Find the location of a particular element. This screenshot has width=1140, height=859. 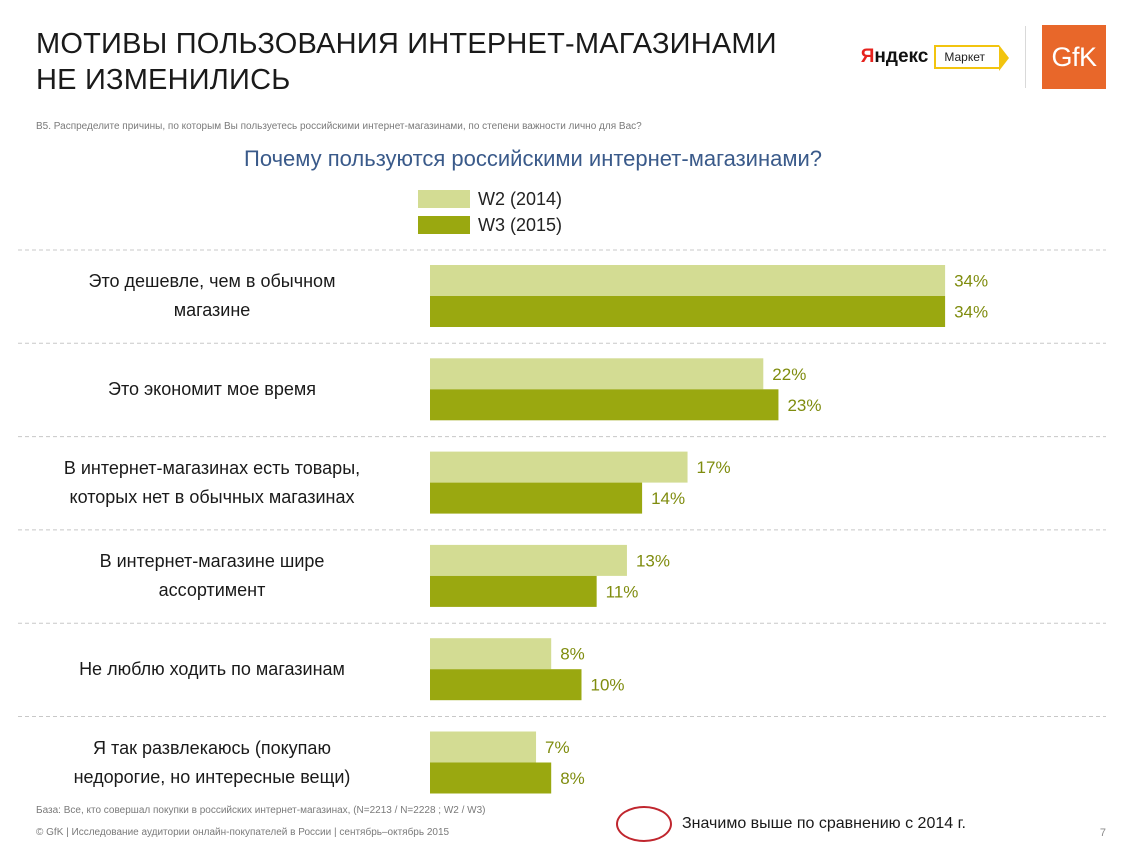

legend-swatch-w2 is located at coordinates (444, 199).